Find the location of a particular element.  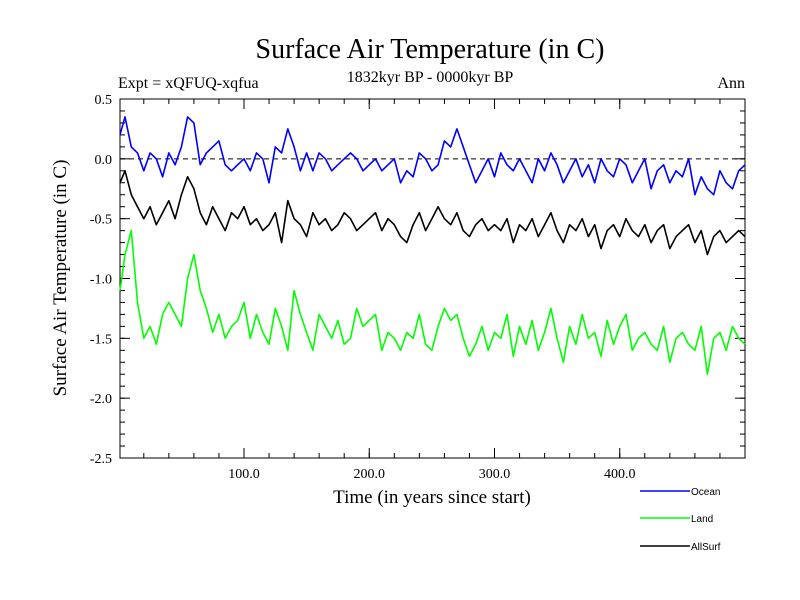

period-label: 1832kyr BP - 0000kyr BP is located at coordinates (430, 77).